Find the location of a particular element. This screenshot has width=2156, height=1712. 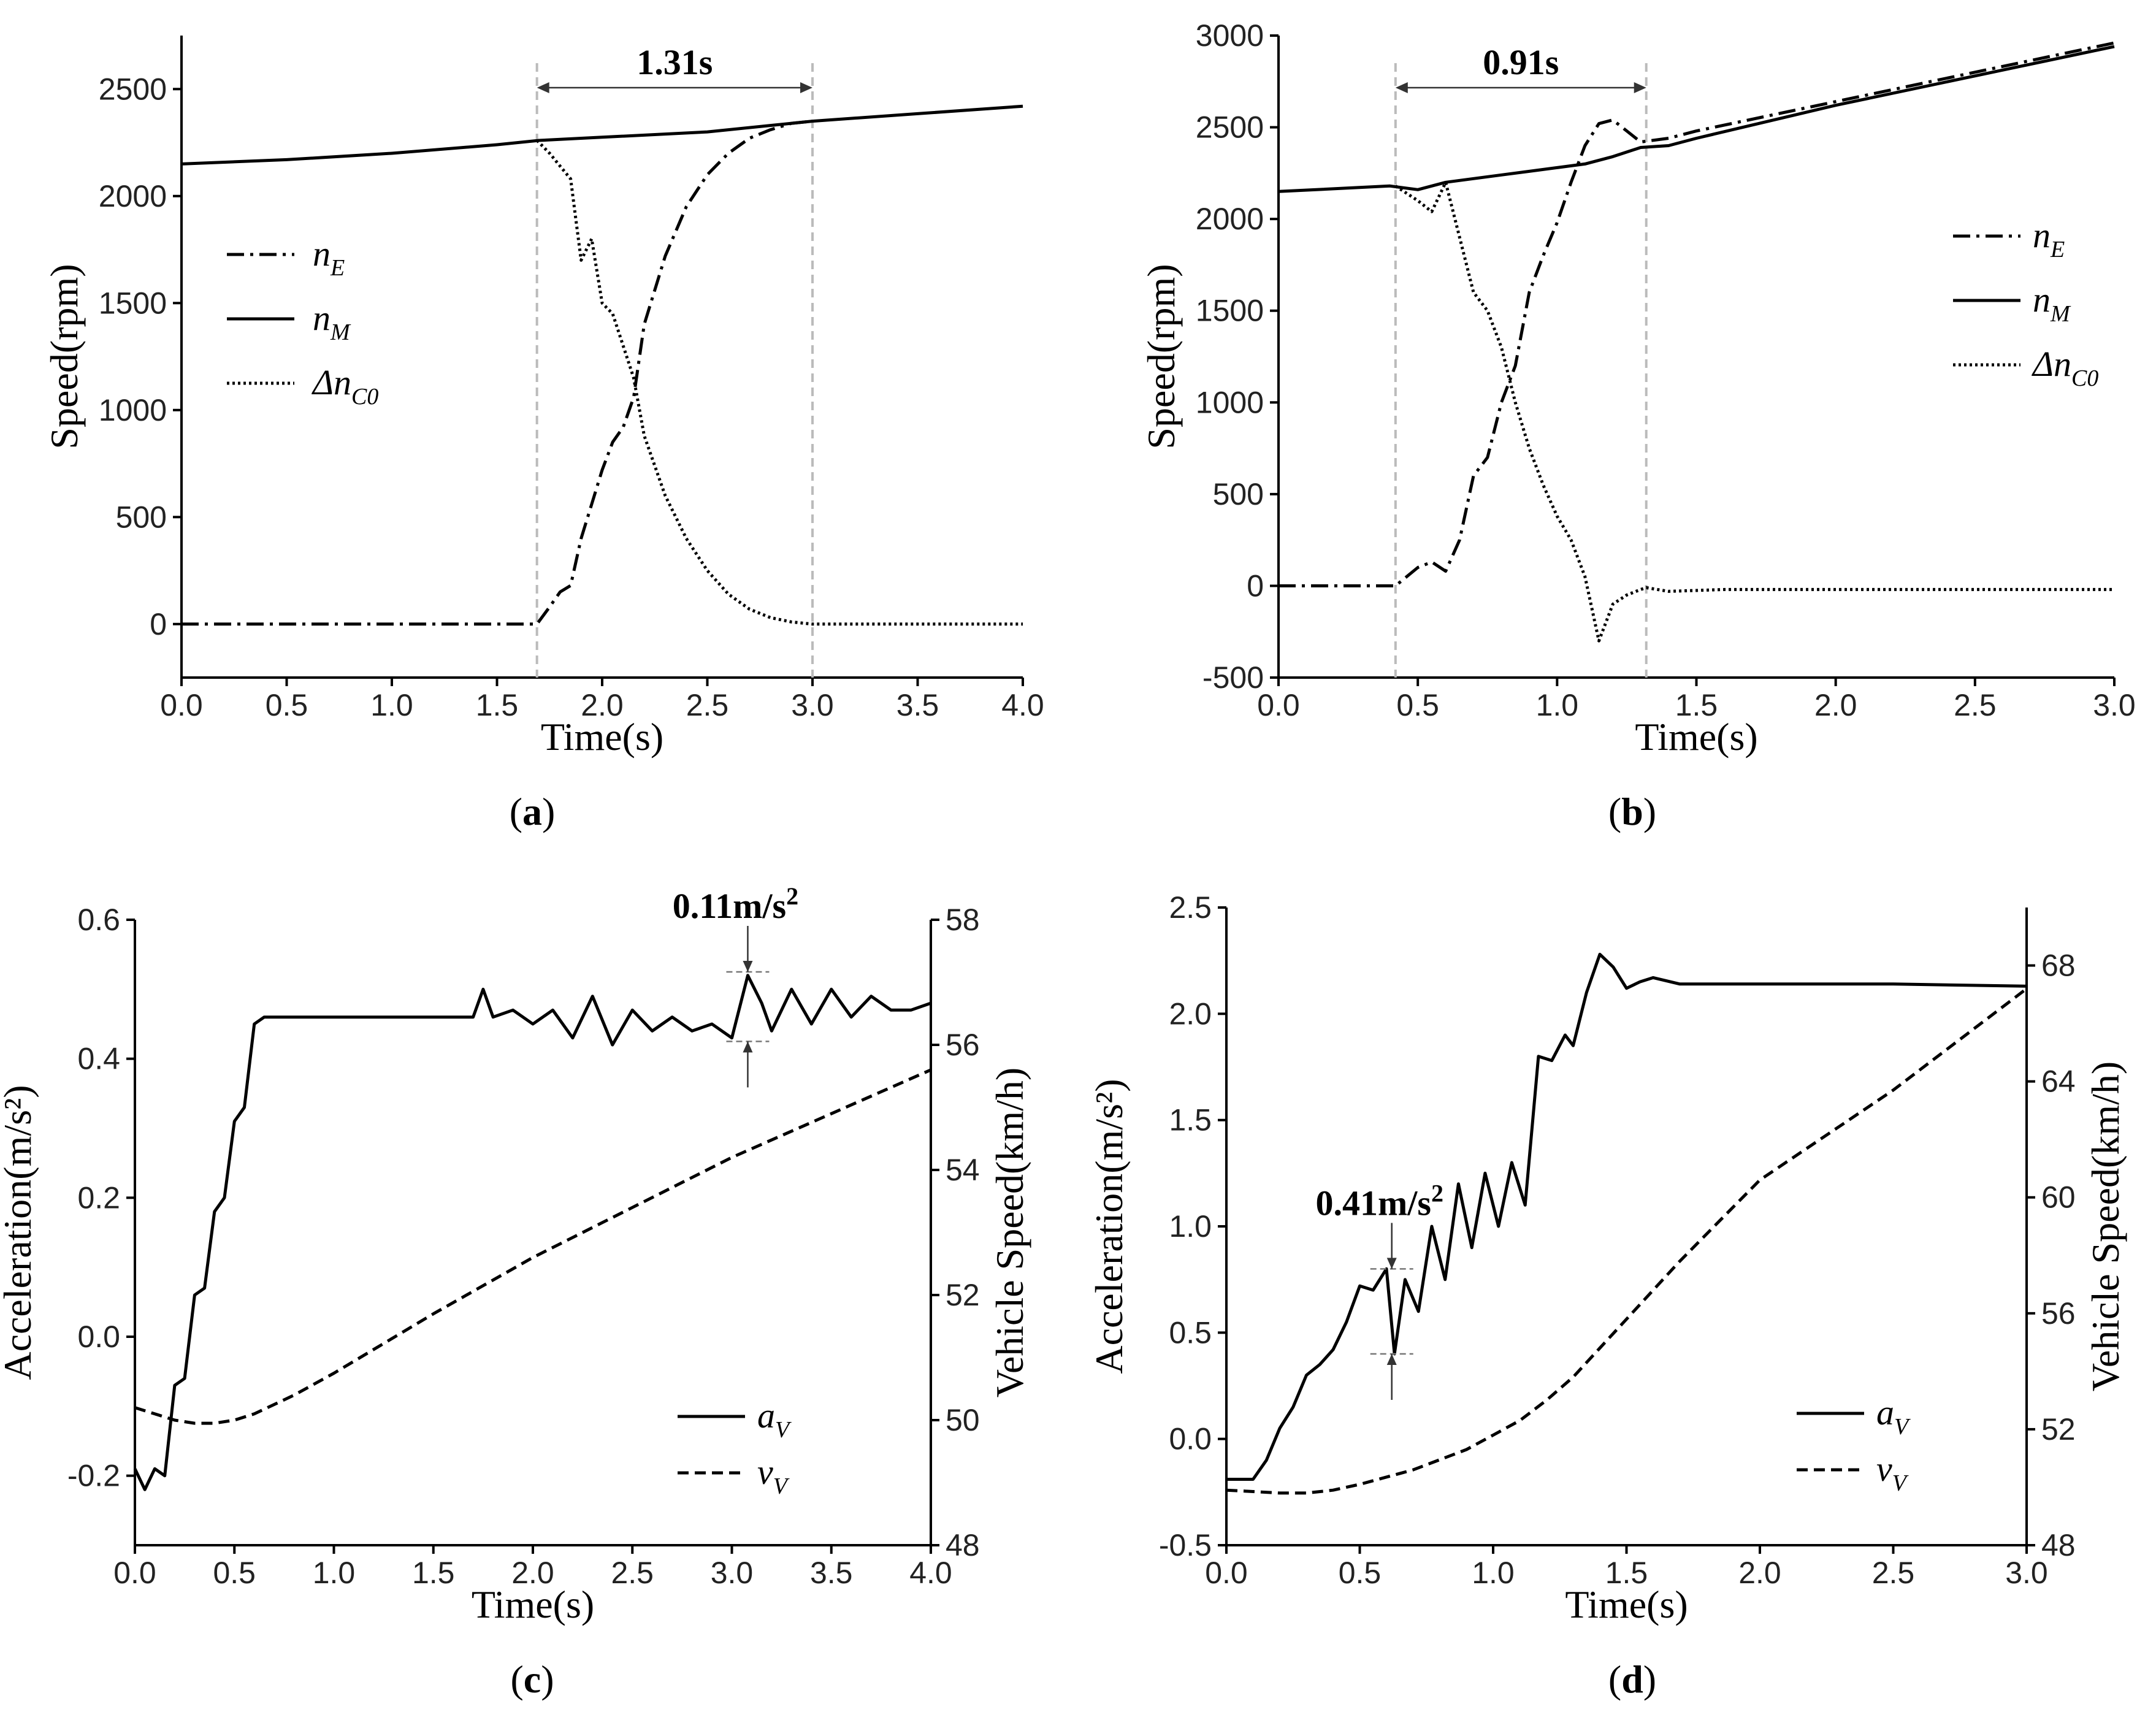

series-n_E is located at coordinates (497, 373).